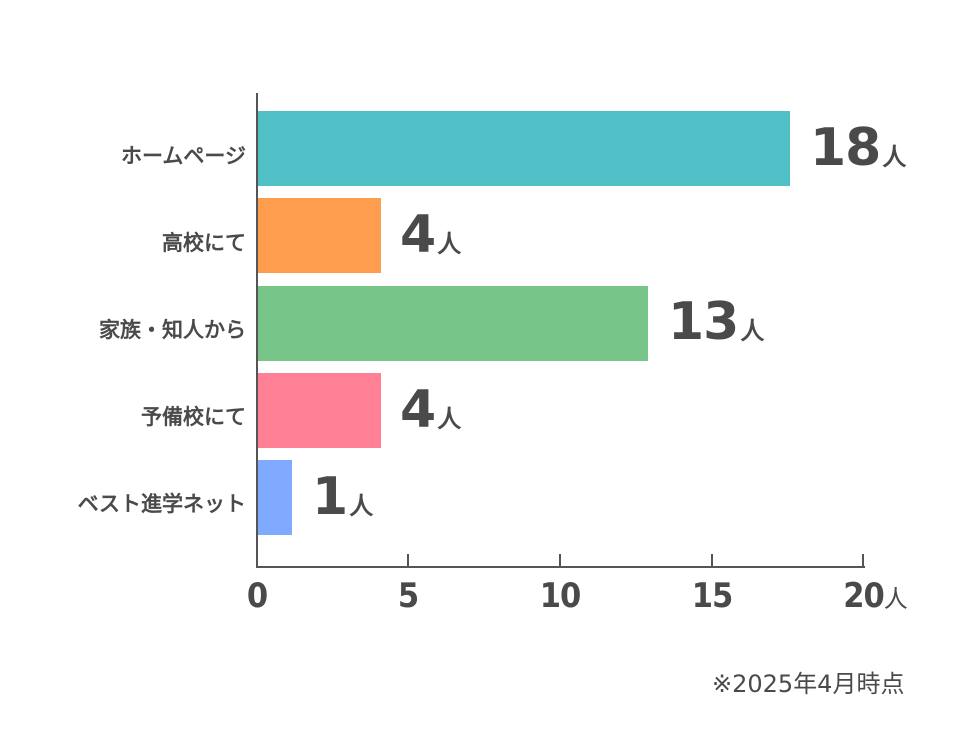 The height and width of the screenshot is (740, 968). I want to click on category-label: 高校にて, so click(204, 243).